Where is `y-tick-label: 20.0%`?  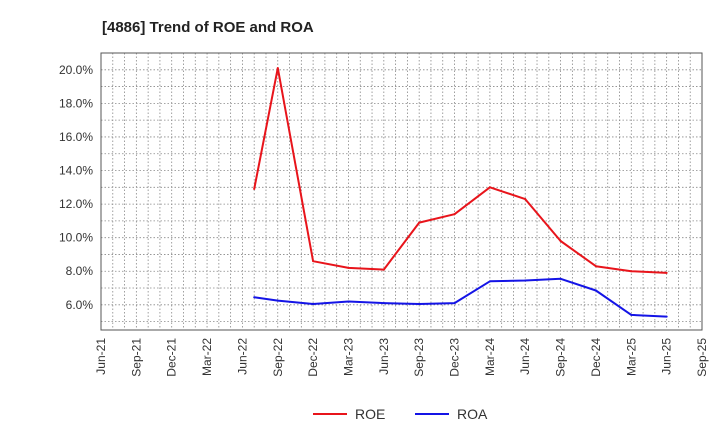
y-tick-label: 20.0% is located at coordinates (76, 70).